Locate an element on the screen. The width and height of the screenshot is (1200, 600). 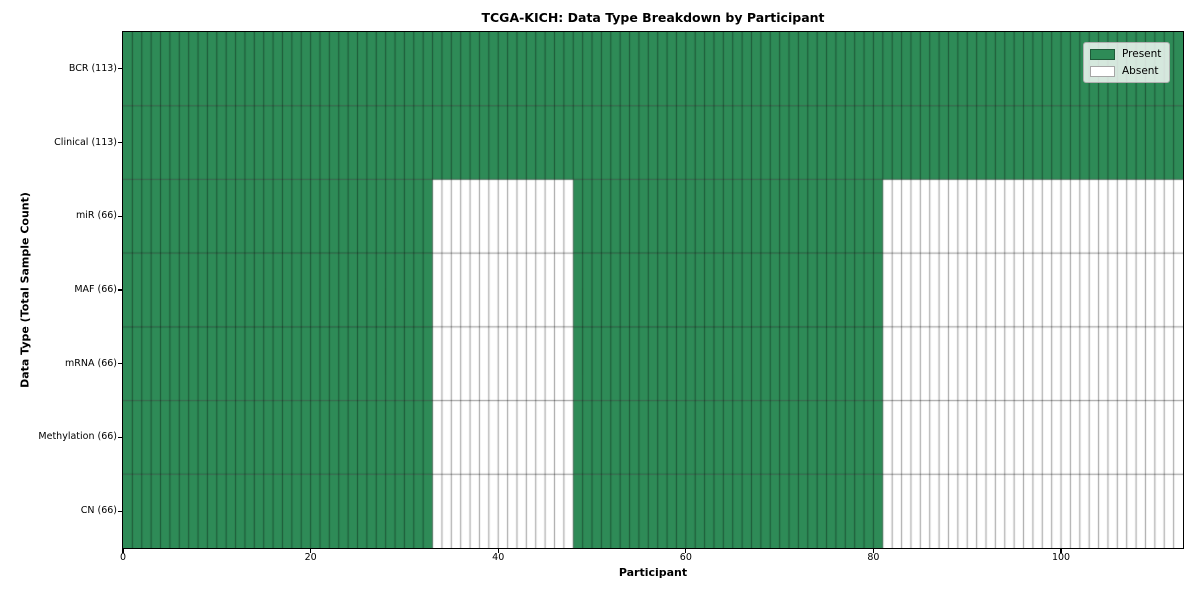
x-axis-label: Participant is located at coordinates (653, 572).